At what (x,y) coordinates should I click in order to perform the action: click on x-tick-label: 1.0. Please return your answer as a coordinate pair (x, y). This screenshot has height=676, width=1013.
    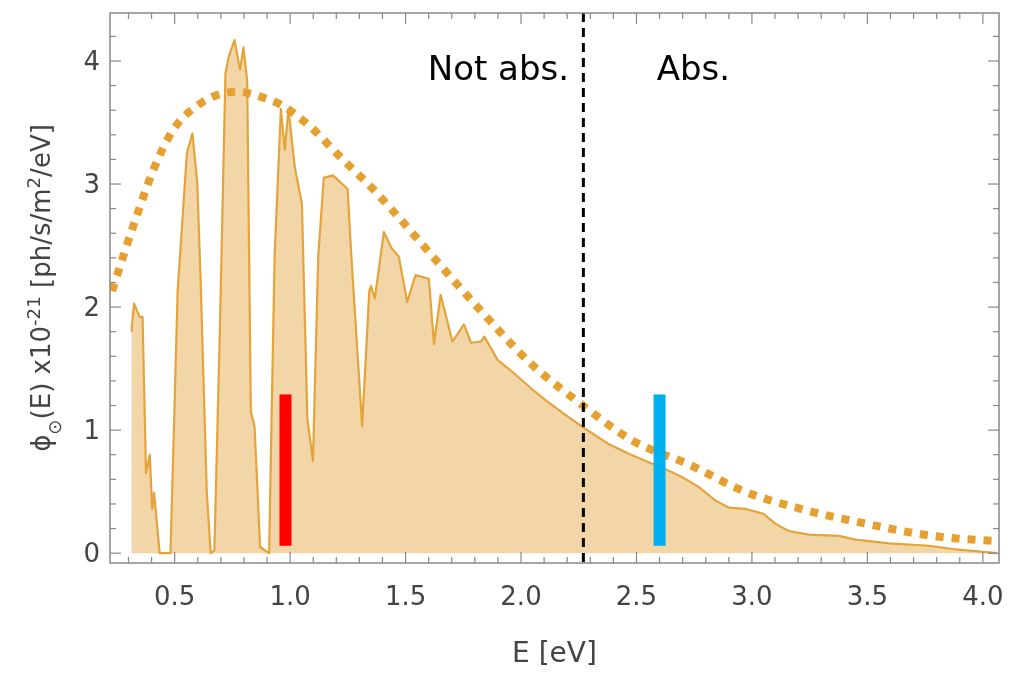
    Looking at the image, I should click on (290, 596).